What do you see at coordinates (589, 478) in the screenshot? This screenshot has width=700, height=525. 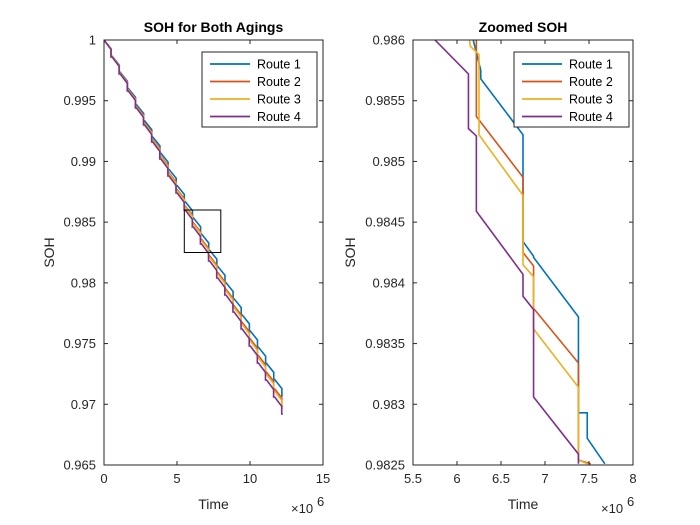 I see `x-tick-label: 7.5` at bounding box center [589, 478].